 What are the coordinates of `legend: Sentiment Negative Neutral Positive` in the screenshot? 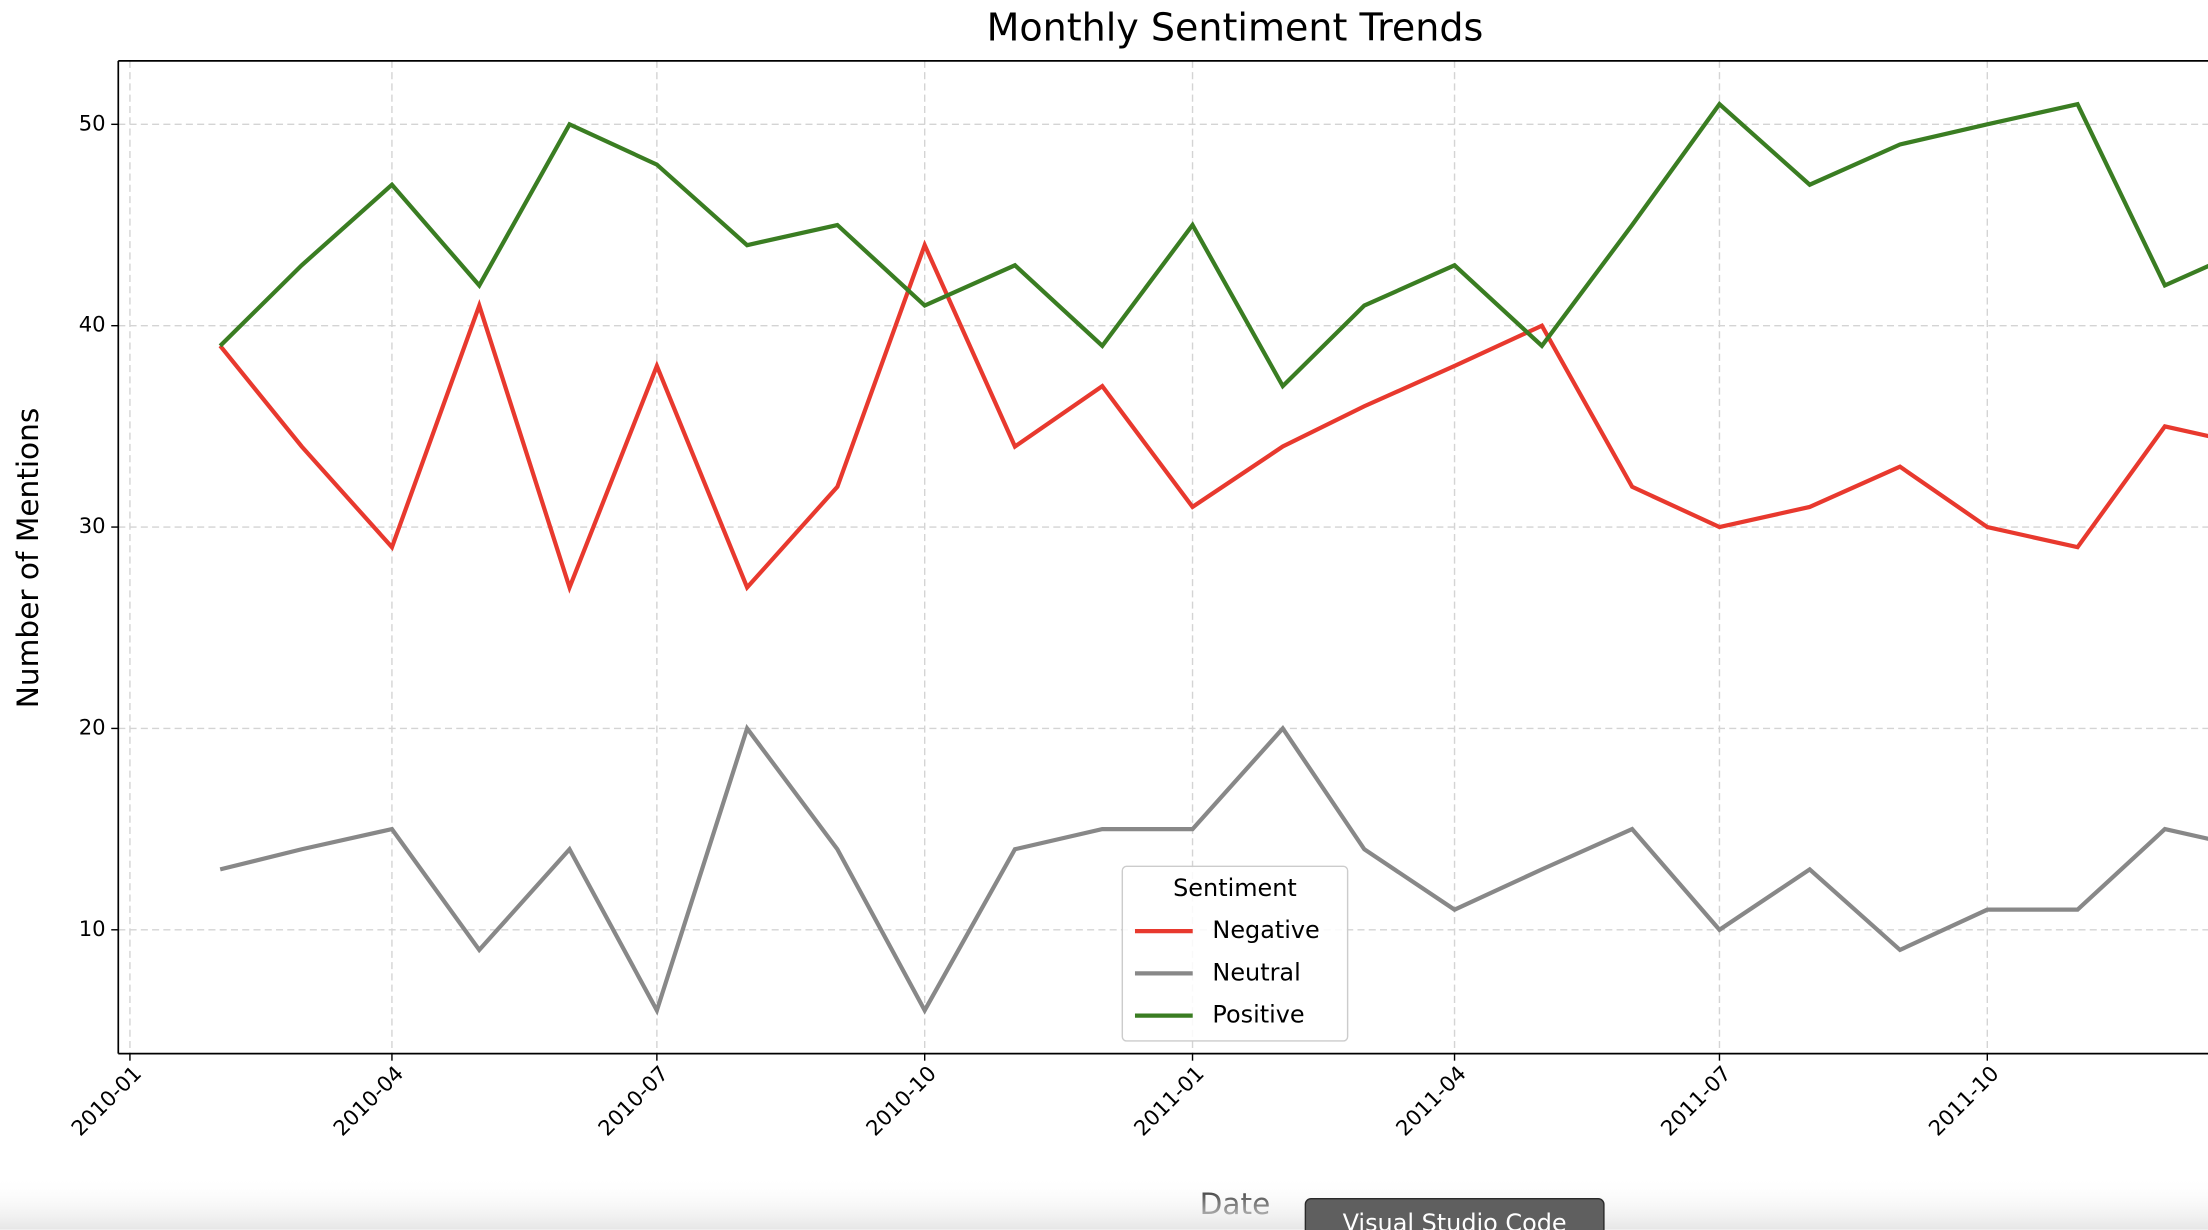 It's located at (1235, 953).